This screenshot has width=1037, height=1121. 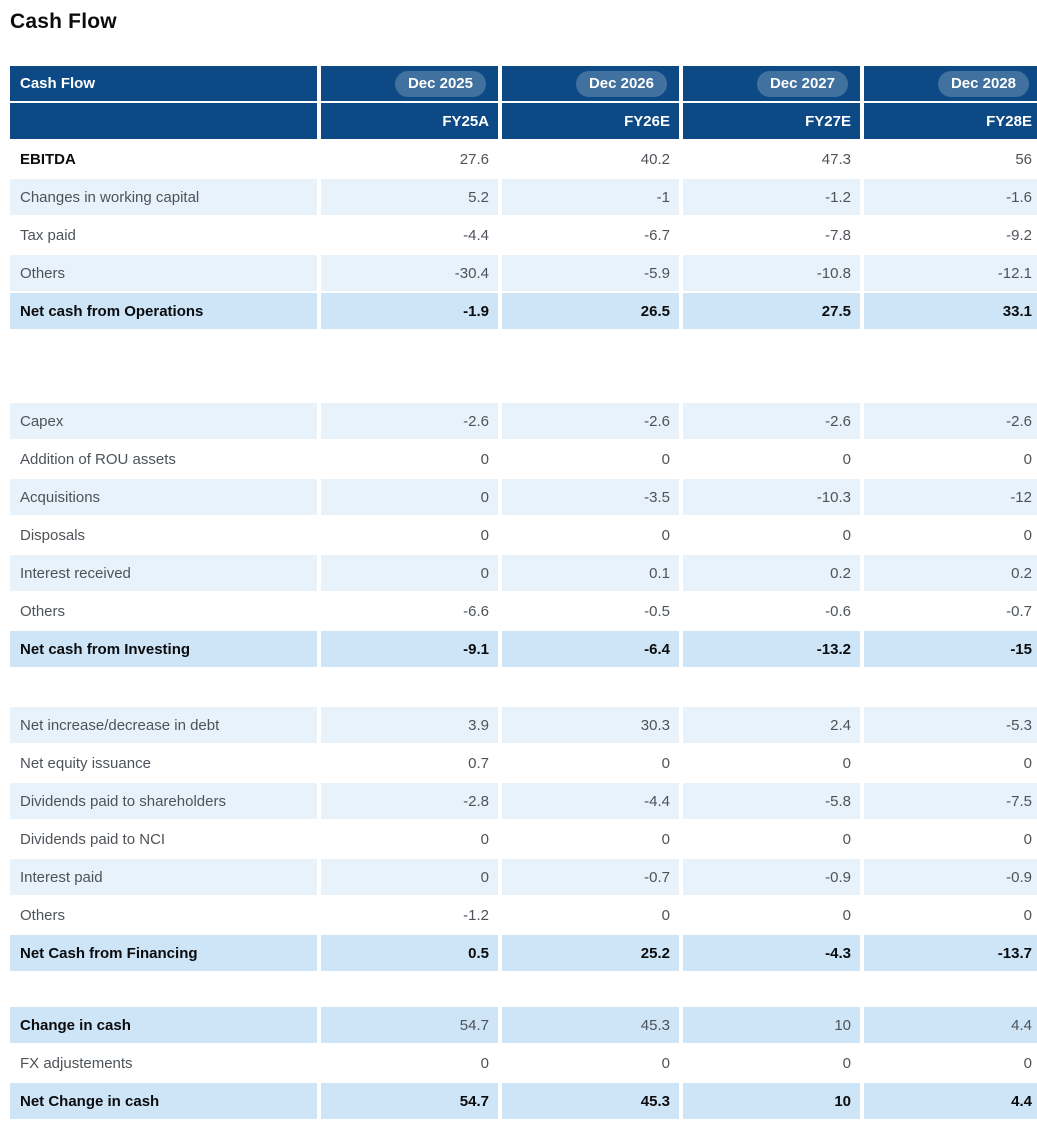 What do you see at coordinates (771, 801) in the screenshot?
I see `cell-value: -5.8` at bounding box center [771, 801].